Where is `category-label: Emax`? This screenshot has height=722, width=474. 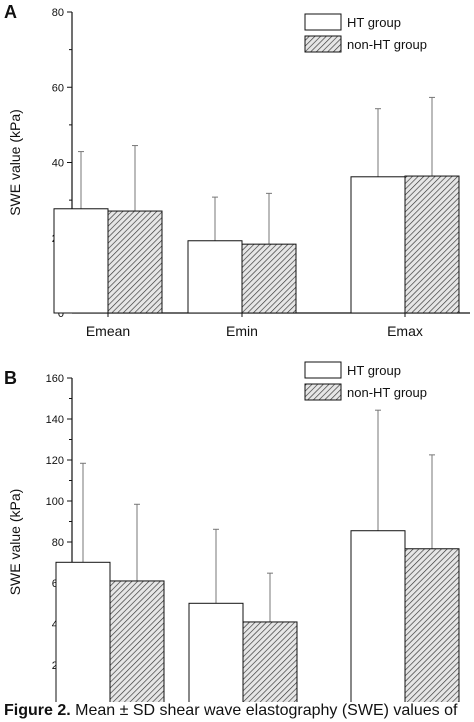
category-label: Emax is located at coordinates (405, 331).